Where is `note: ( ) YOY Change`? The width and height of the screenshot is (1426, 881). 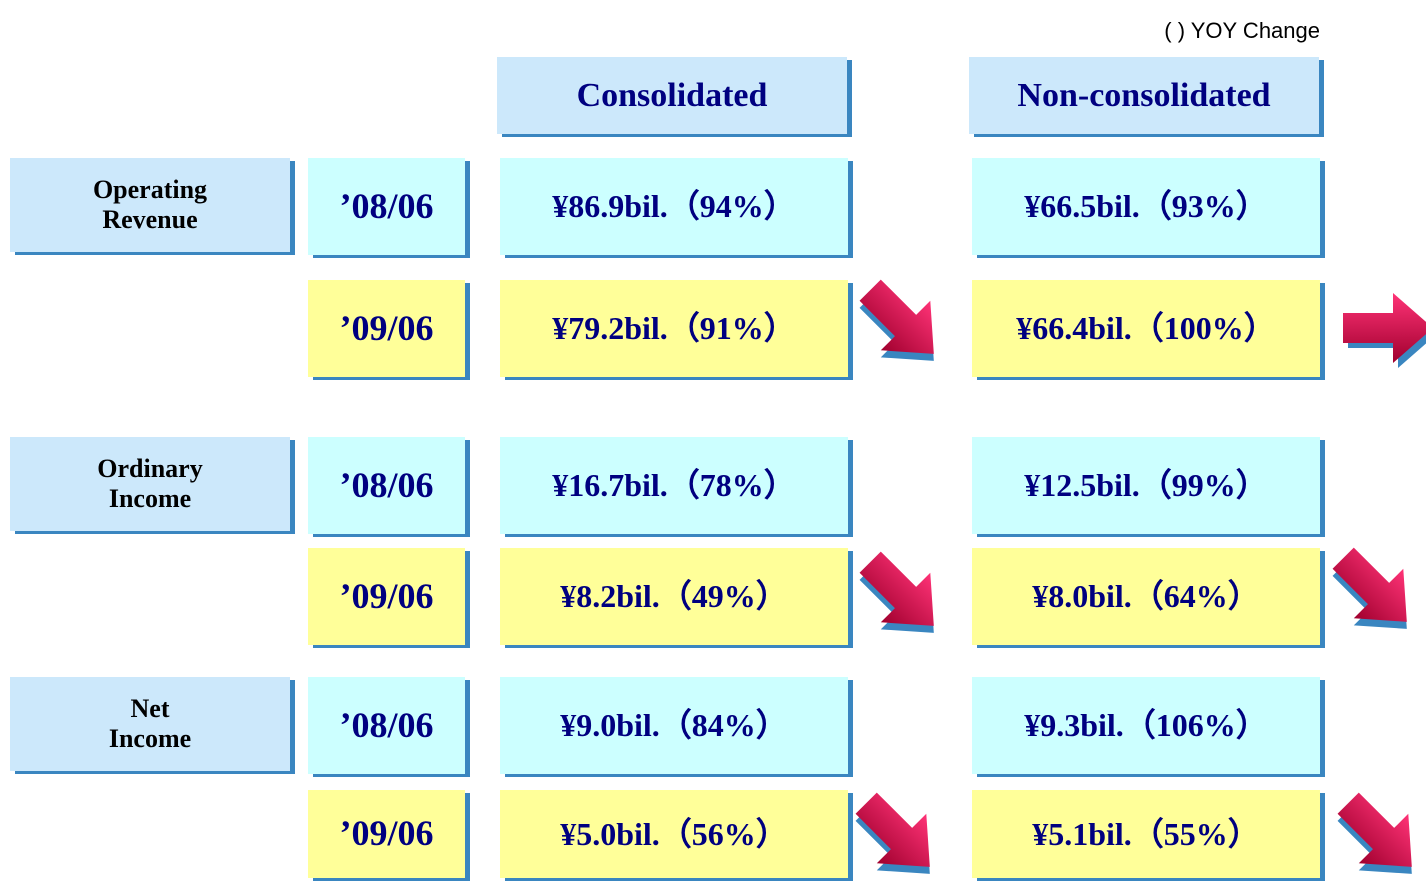
note: ( ) YOY Change is located at coordinates (1242, 30).